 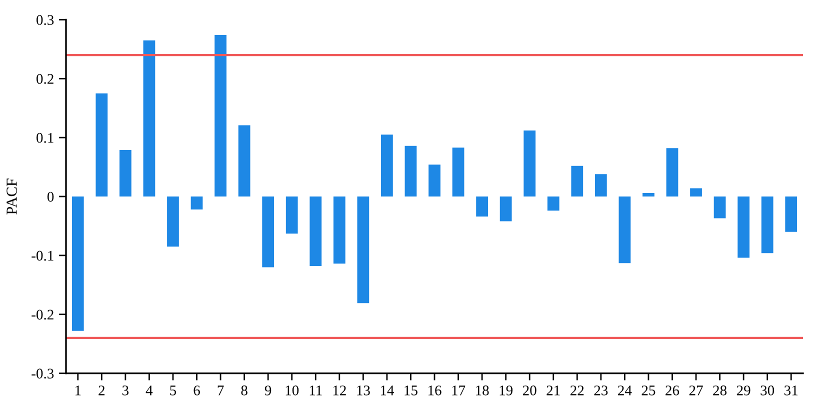 What do you see at coordinates (387, 391) in the screenshot?
I see `x-tick-label: 14` at bounding box center [387, 391].